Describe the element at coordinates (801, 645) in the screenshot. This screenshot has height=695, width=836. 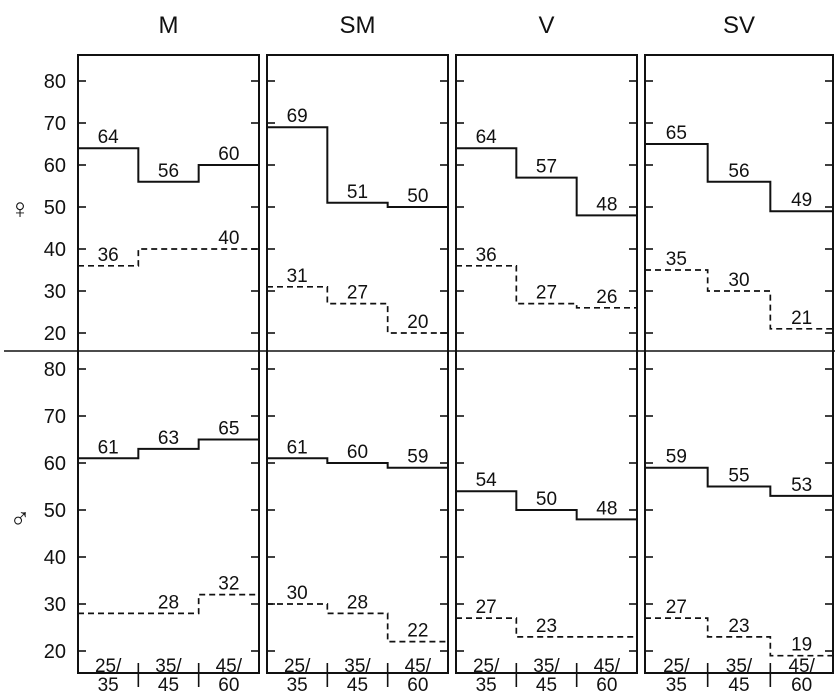
I see `data-label-dashed-male: 19` at that location.